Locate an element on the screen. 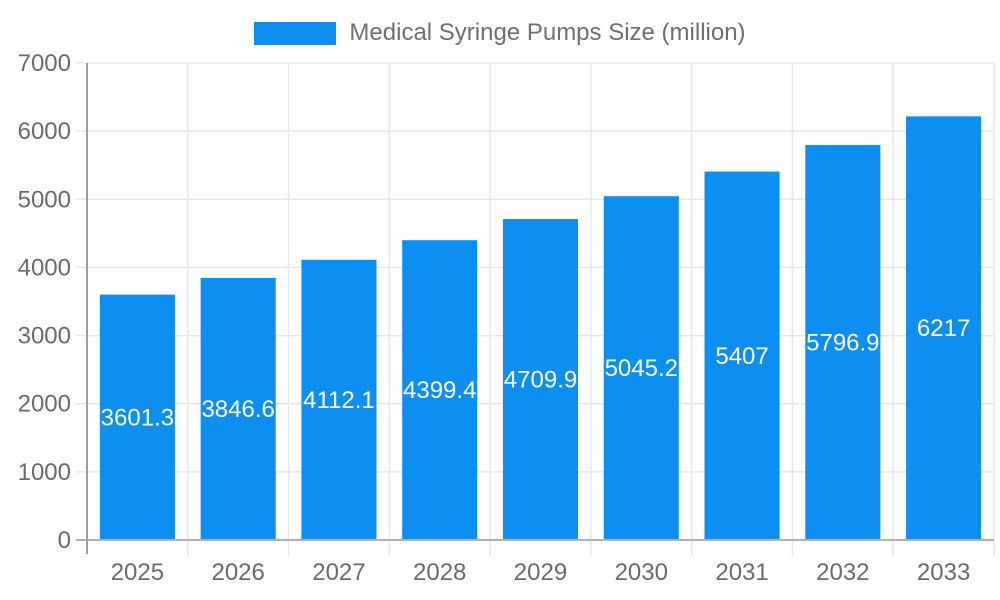 The image size is (1000, 600). bar-value-label: 5407 is located at coordinates (741, 356).